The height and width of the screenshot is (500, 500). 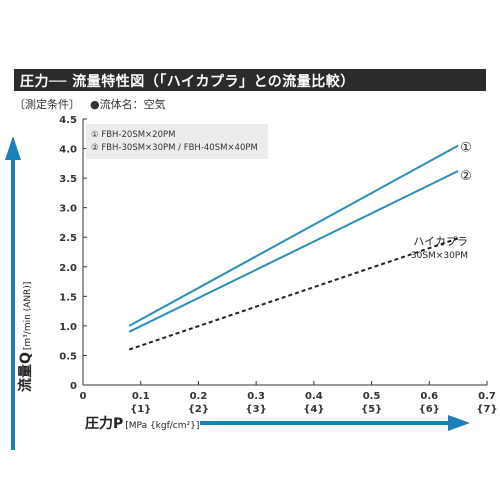 I want to click on x-tick-label: 0, so click(x=83, y=396).